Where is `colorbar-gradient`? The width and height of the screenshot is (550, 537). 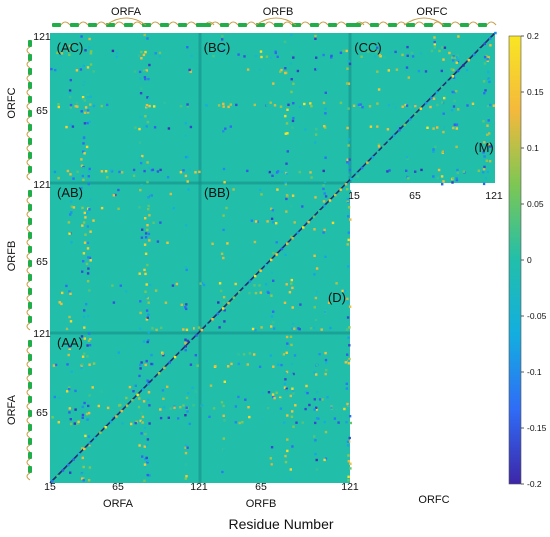 colorbar-gradient is located at coordinates (515, 260).